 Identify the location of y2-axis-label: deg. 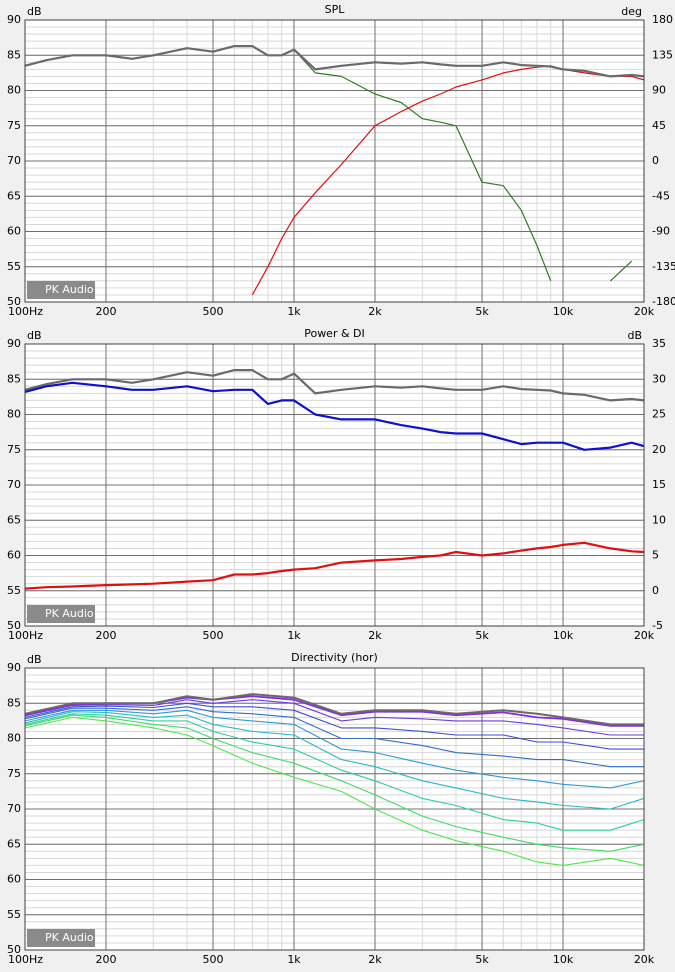
(631, 11).